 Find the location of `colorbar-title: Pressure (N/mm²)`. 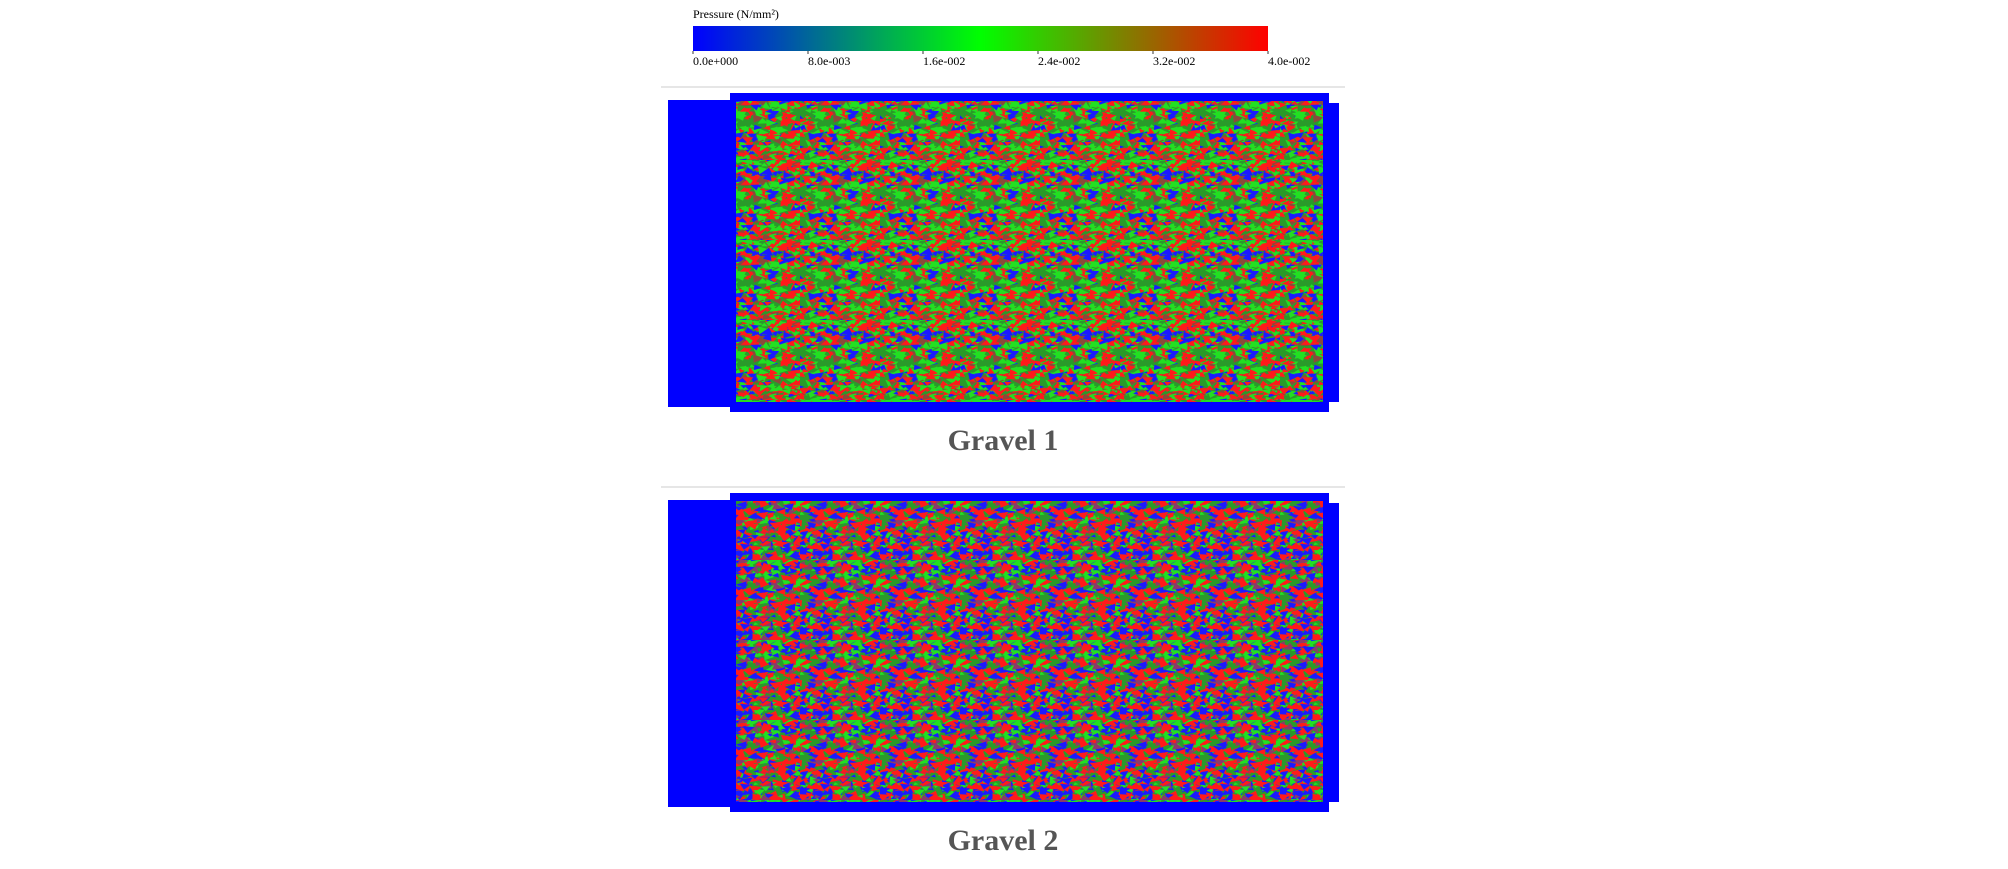

colorbar-title: Pressure (N/mm²) is located at coordinates (736, 14).